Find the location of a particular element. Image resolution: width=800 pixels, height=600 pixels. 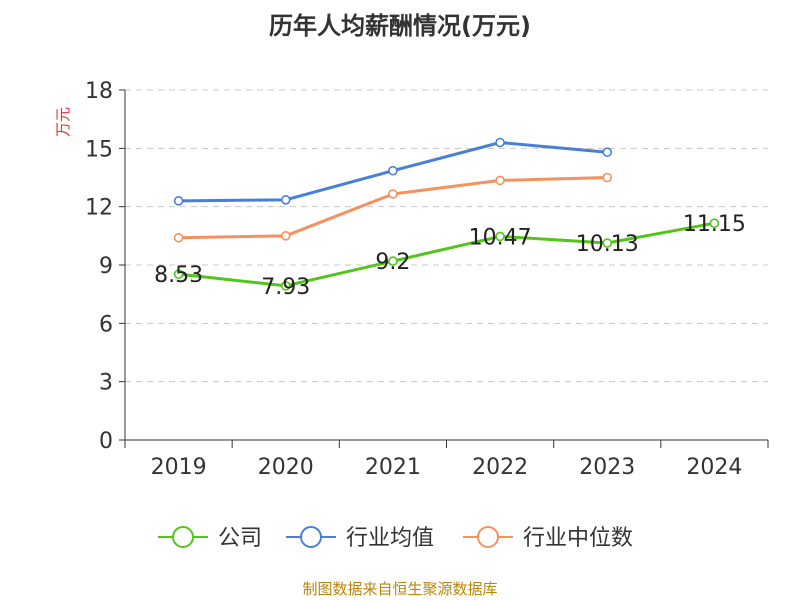

data-label: 9.2 is located at coordinates (392, 262).